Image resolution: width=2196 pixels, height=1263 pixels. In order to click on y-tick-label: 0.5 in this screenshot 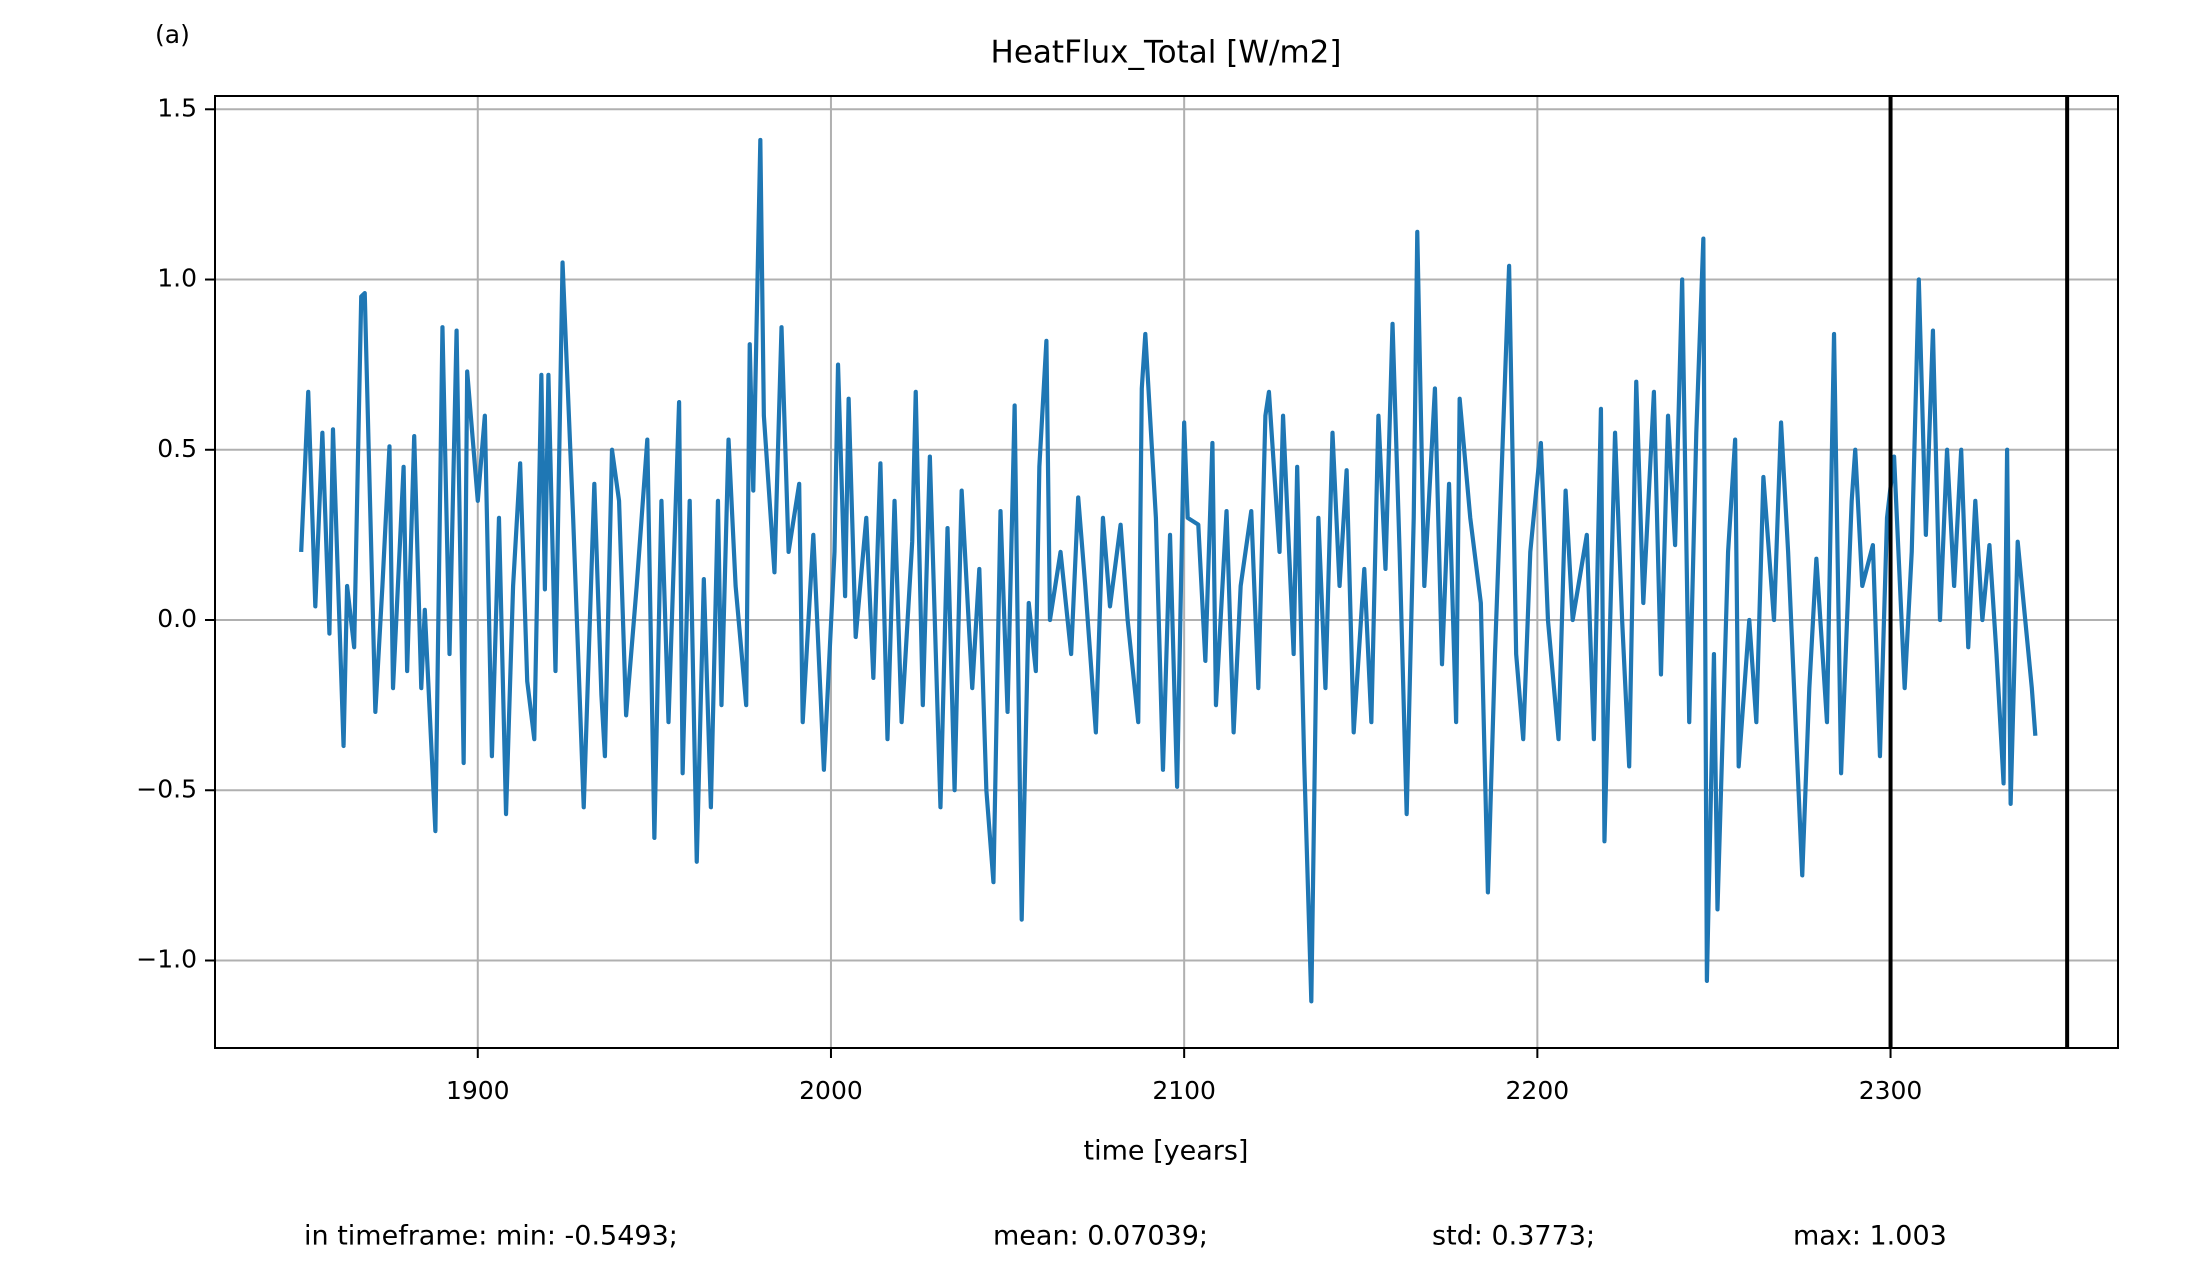, I will do `click(177, 448)`.